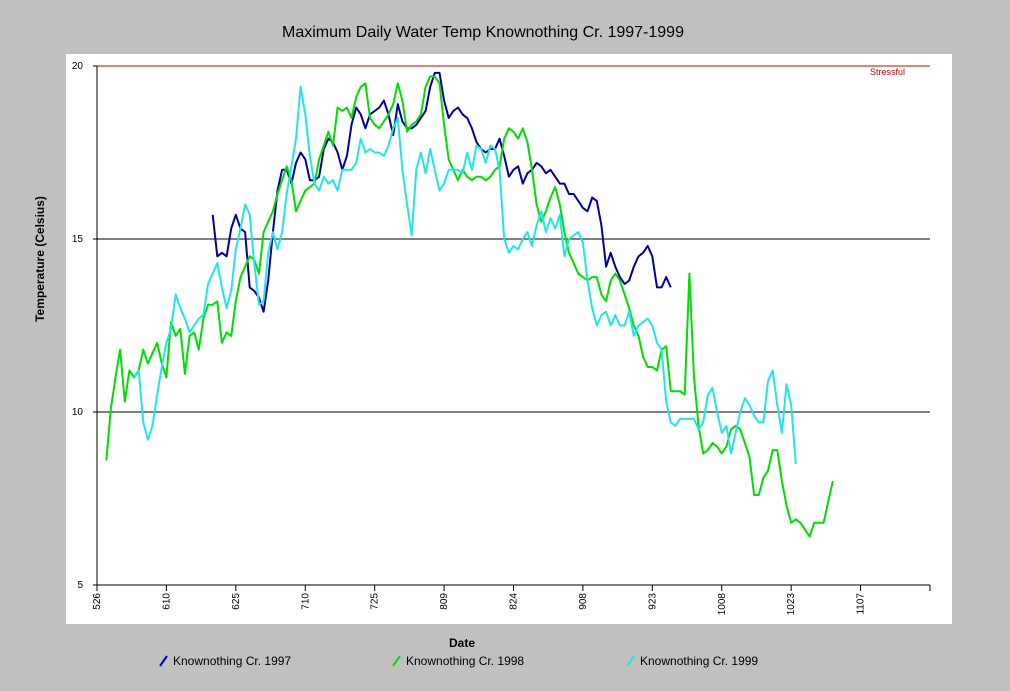 This screenshot has height=691, width=1010. I want to click on x-tick-label: 824, so click(514, 601).